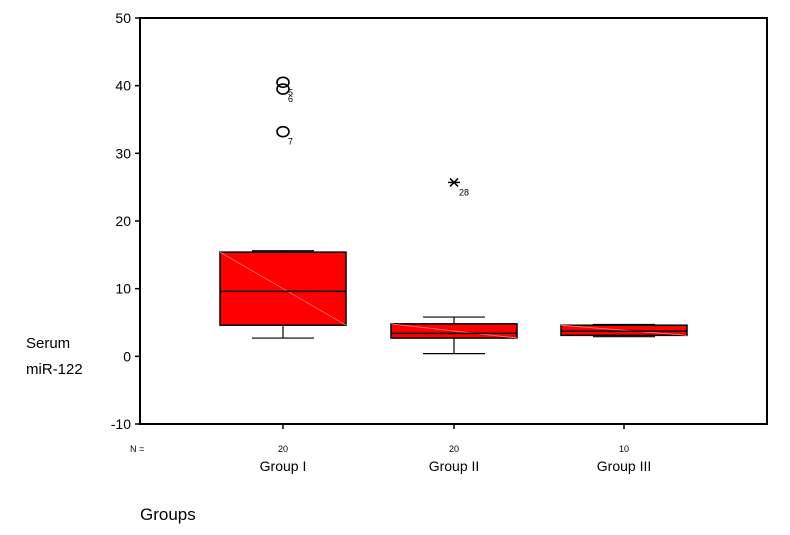 The height and width of the screenshot is (535, 790). I want to click on asterisk-stroke, so click(454, 182).